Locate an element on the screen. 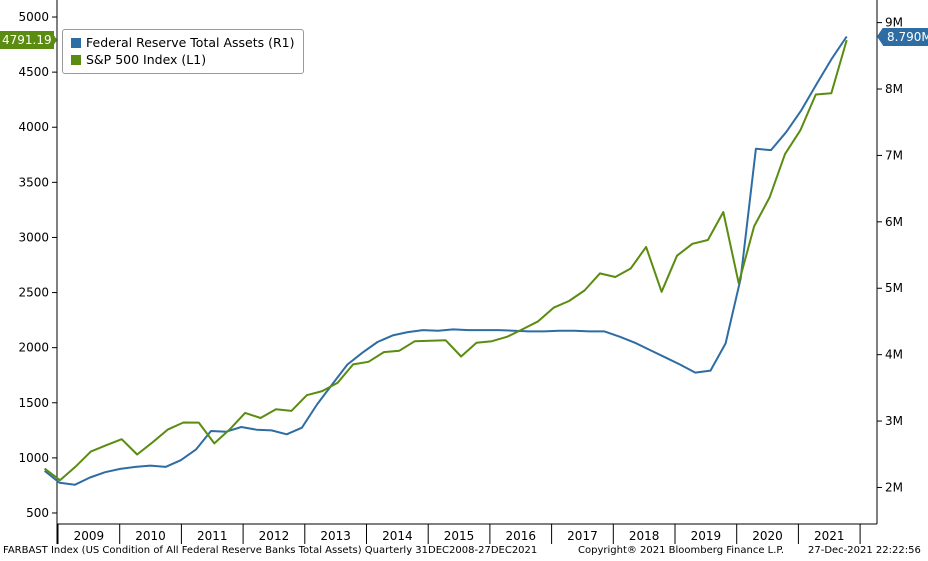  legend-swatch-fed-assets is located at coordinates (76, 43).